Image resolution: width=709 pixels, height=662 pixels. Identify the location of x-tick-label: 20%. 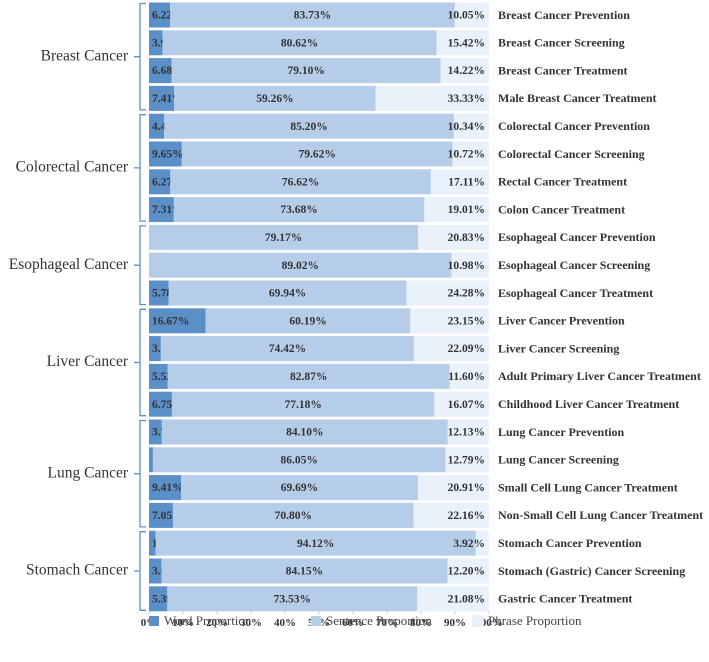
(217, 623).